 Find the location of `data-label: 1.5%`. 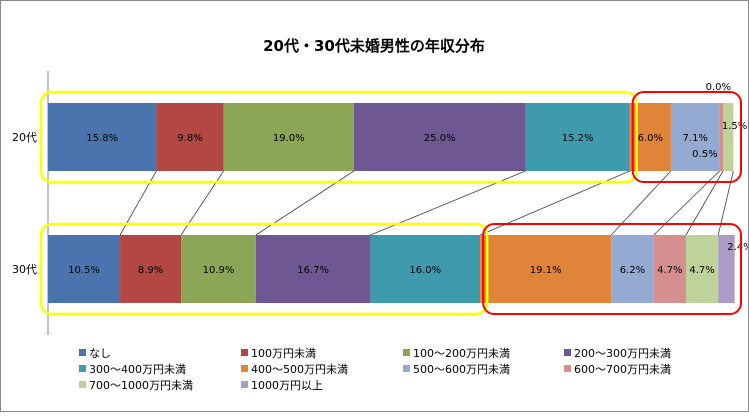

data-label: 1.5% is located at coordinates (734, 126).